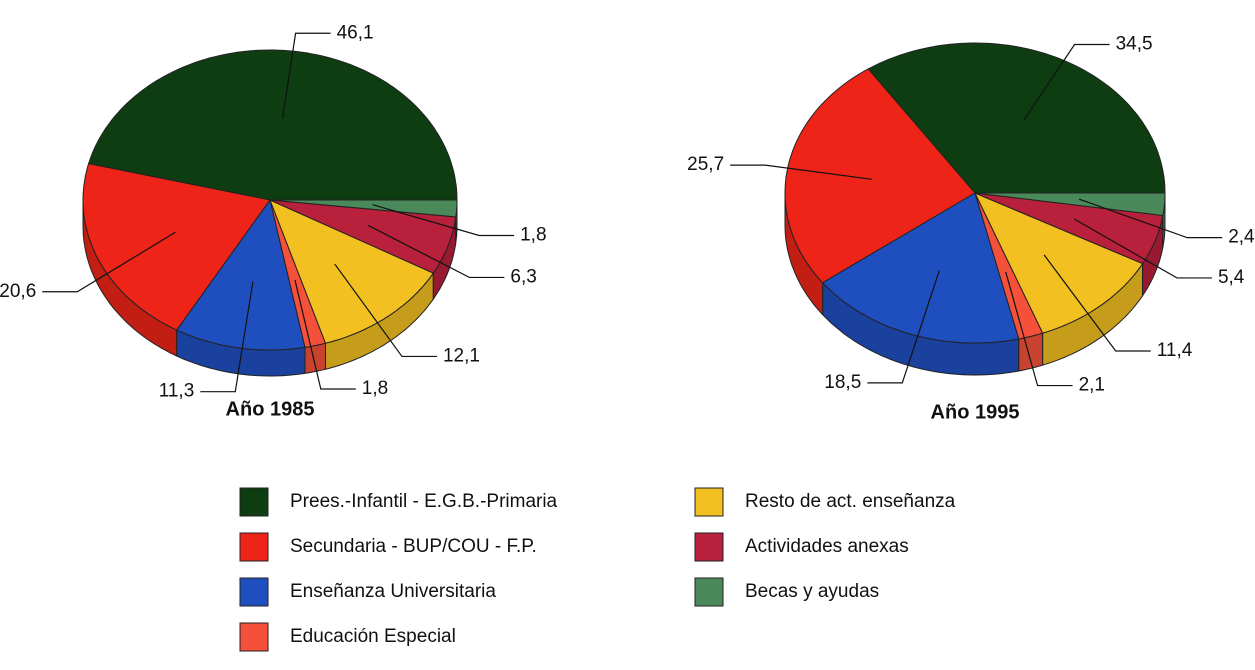  Describe the element at coordinates (18, 291) in the screenshot. I see `data-label: 20,6` at that location.